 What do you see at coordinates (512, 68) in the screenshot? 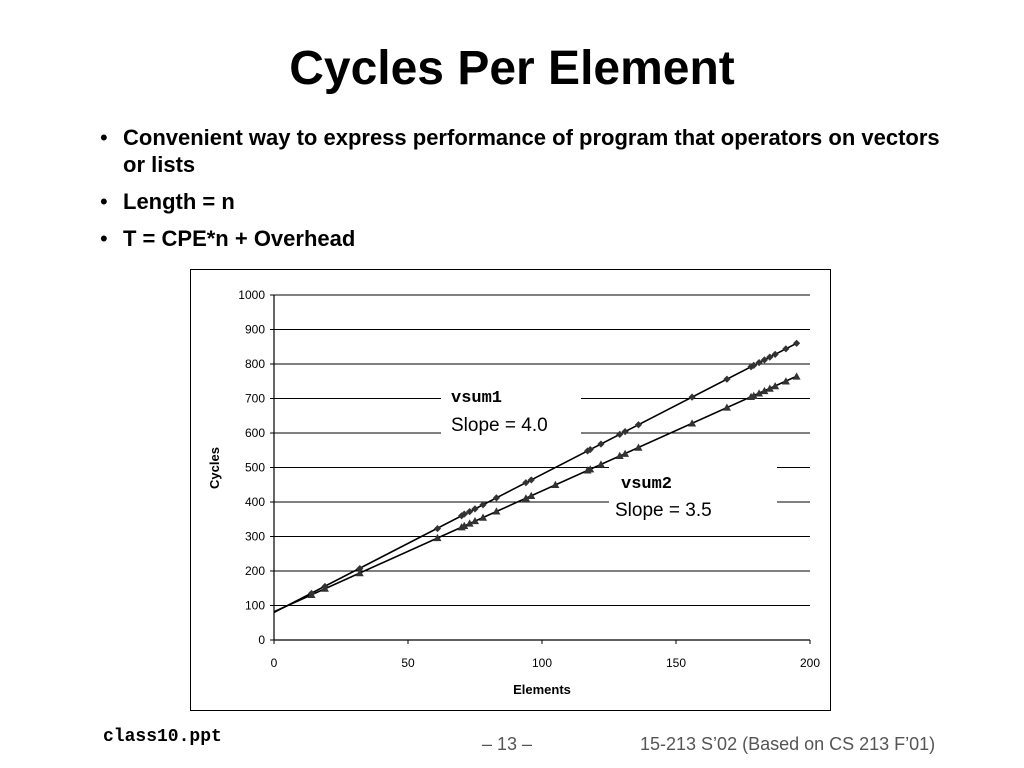
I see `slide-title: Cycles Per Element` at bounding box center [512, 68].